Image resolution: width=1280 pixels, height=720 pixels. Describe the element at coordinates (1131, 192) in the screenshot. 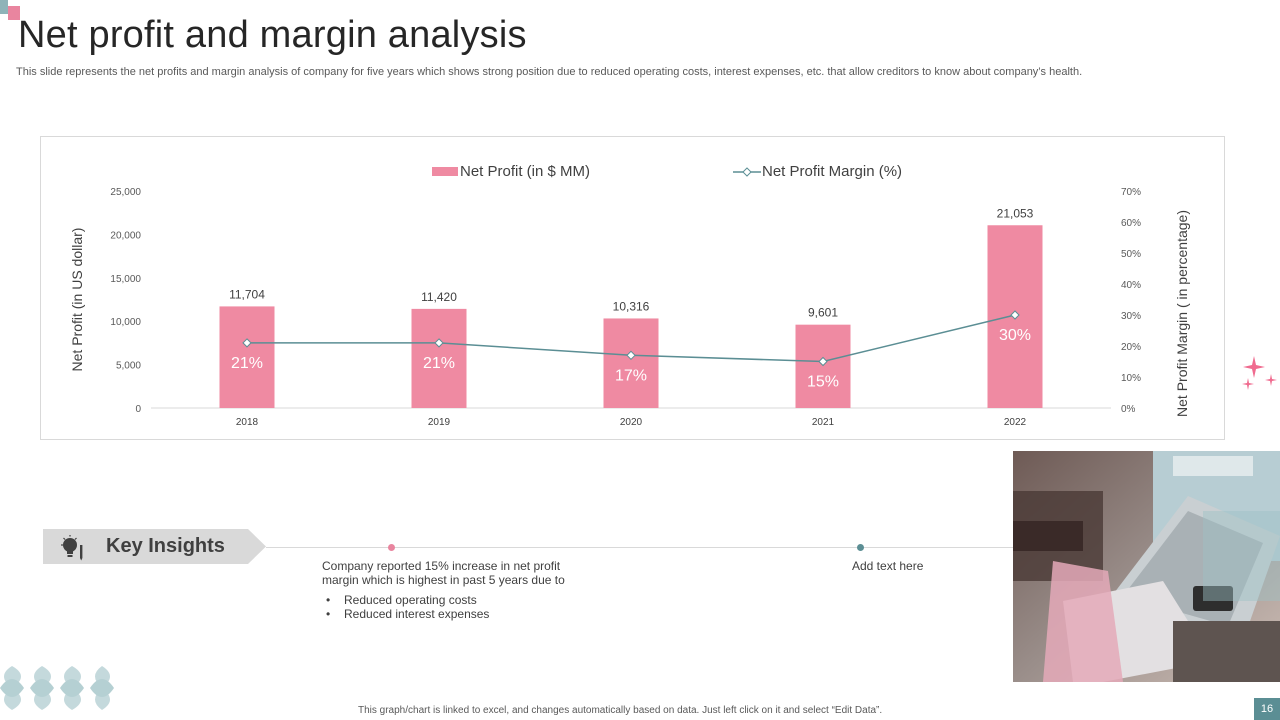

I see `y2-tick-label: 70%` at that location.